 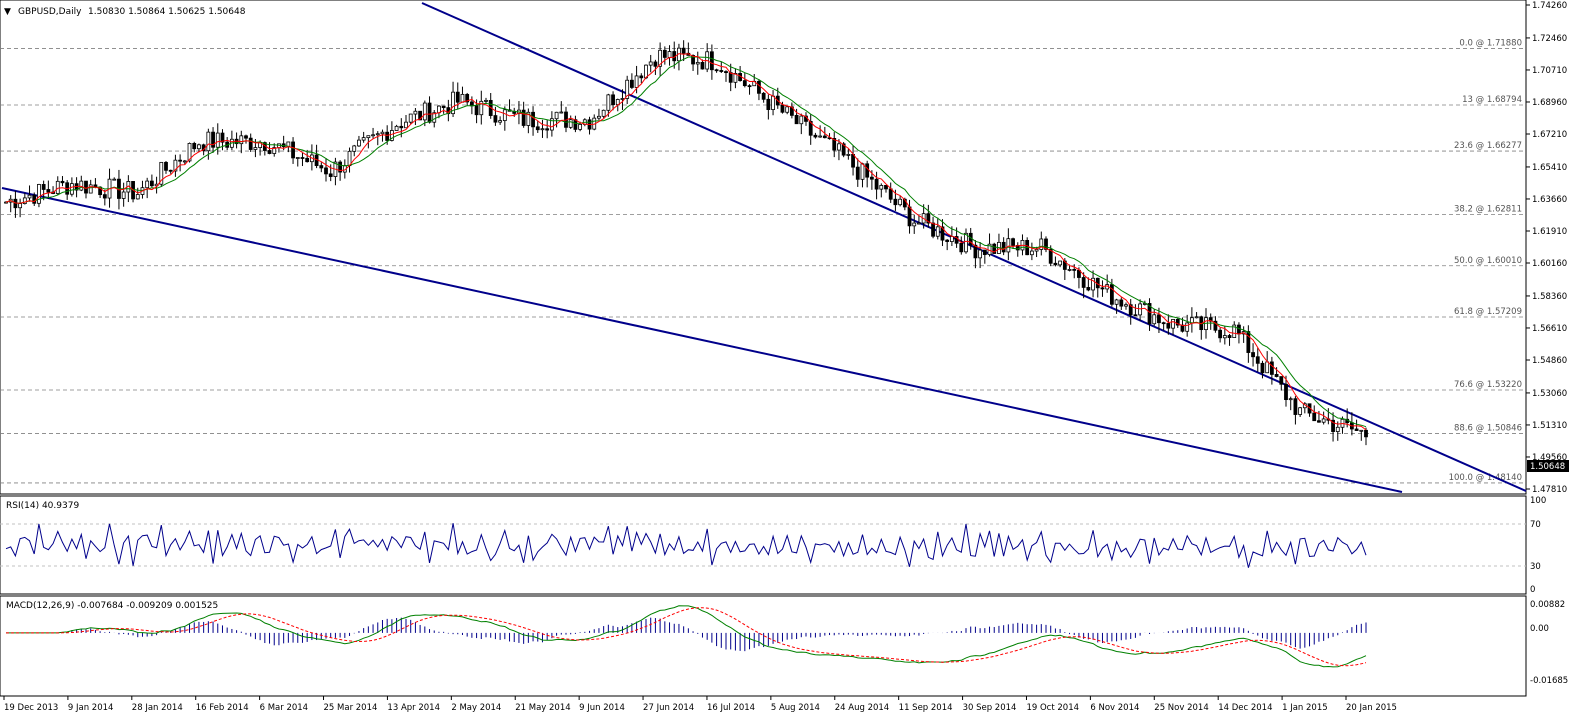 What do you see at coordinates (1492, 100) in the screenshot?
I see `fib-level-label: 13 @ 1.68794` at bounding box center [1492, 100].